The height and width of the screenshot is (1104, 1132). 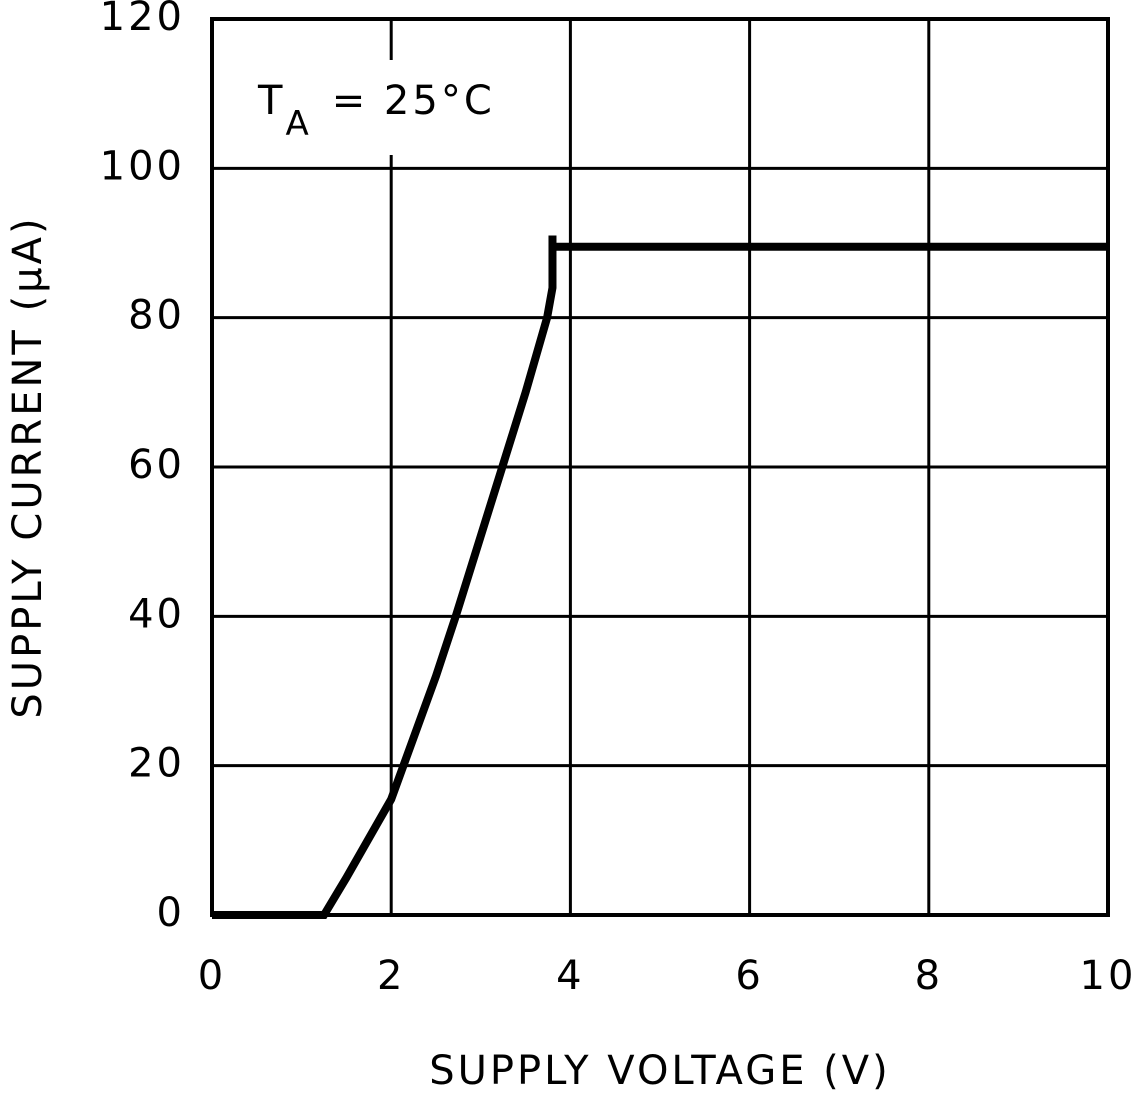 I want to click on annotation: TA = 25°C, so click(x=376, y=111).